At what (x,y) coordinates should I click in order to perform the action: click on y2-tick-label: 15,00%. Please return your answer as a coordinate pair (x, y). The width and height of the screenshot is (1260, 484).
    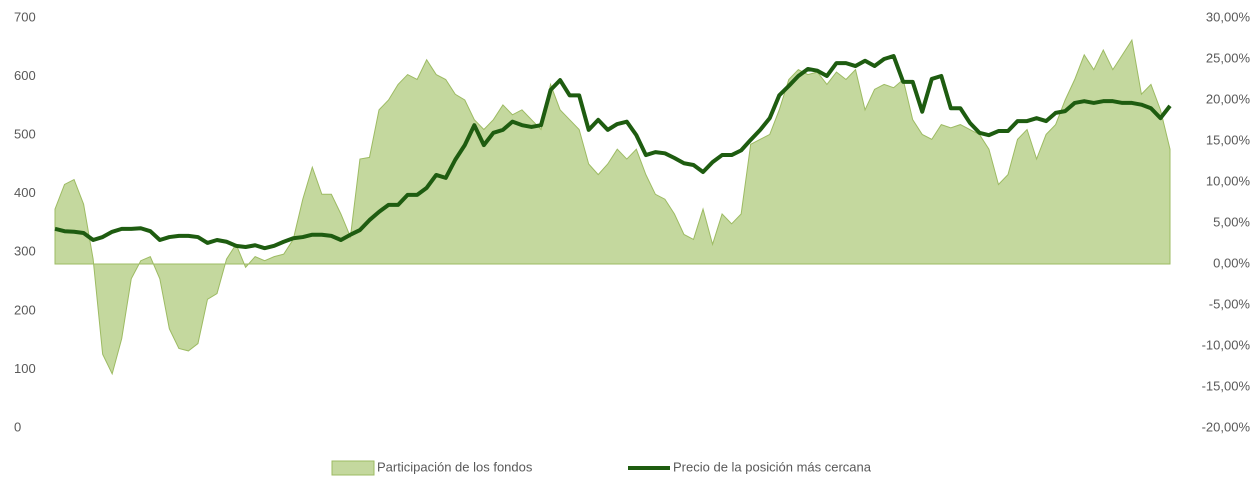
    Looking at the image, I should click on (1228, 139).